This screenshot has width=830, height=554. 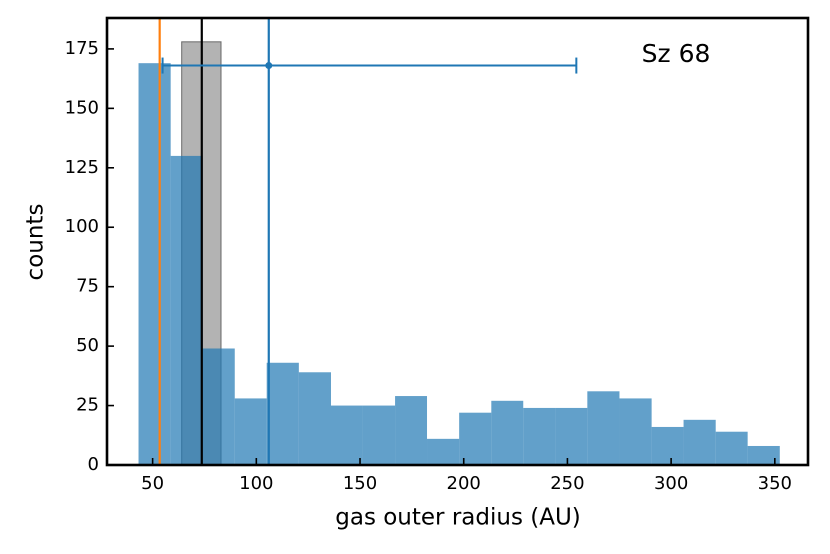 What do you see at coordinates (152, 483) in the screenshot?
I see `x-tick-label: 50` at bounding box center [152, 483].